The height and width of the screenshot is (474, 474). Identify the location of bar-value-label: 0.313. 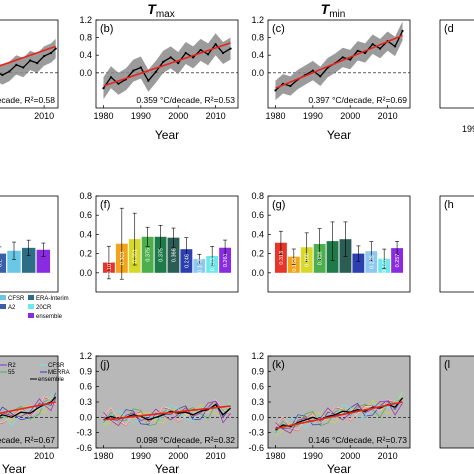
(282, 258).